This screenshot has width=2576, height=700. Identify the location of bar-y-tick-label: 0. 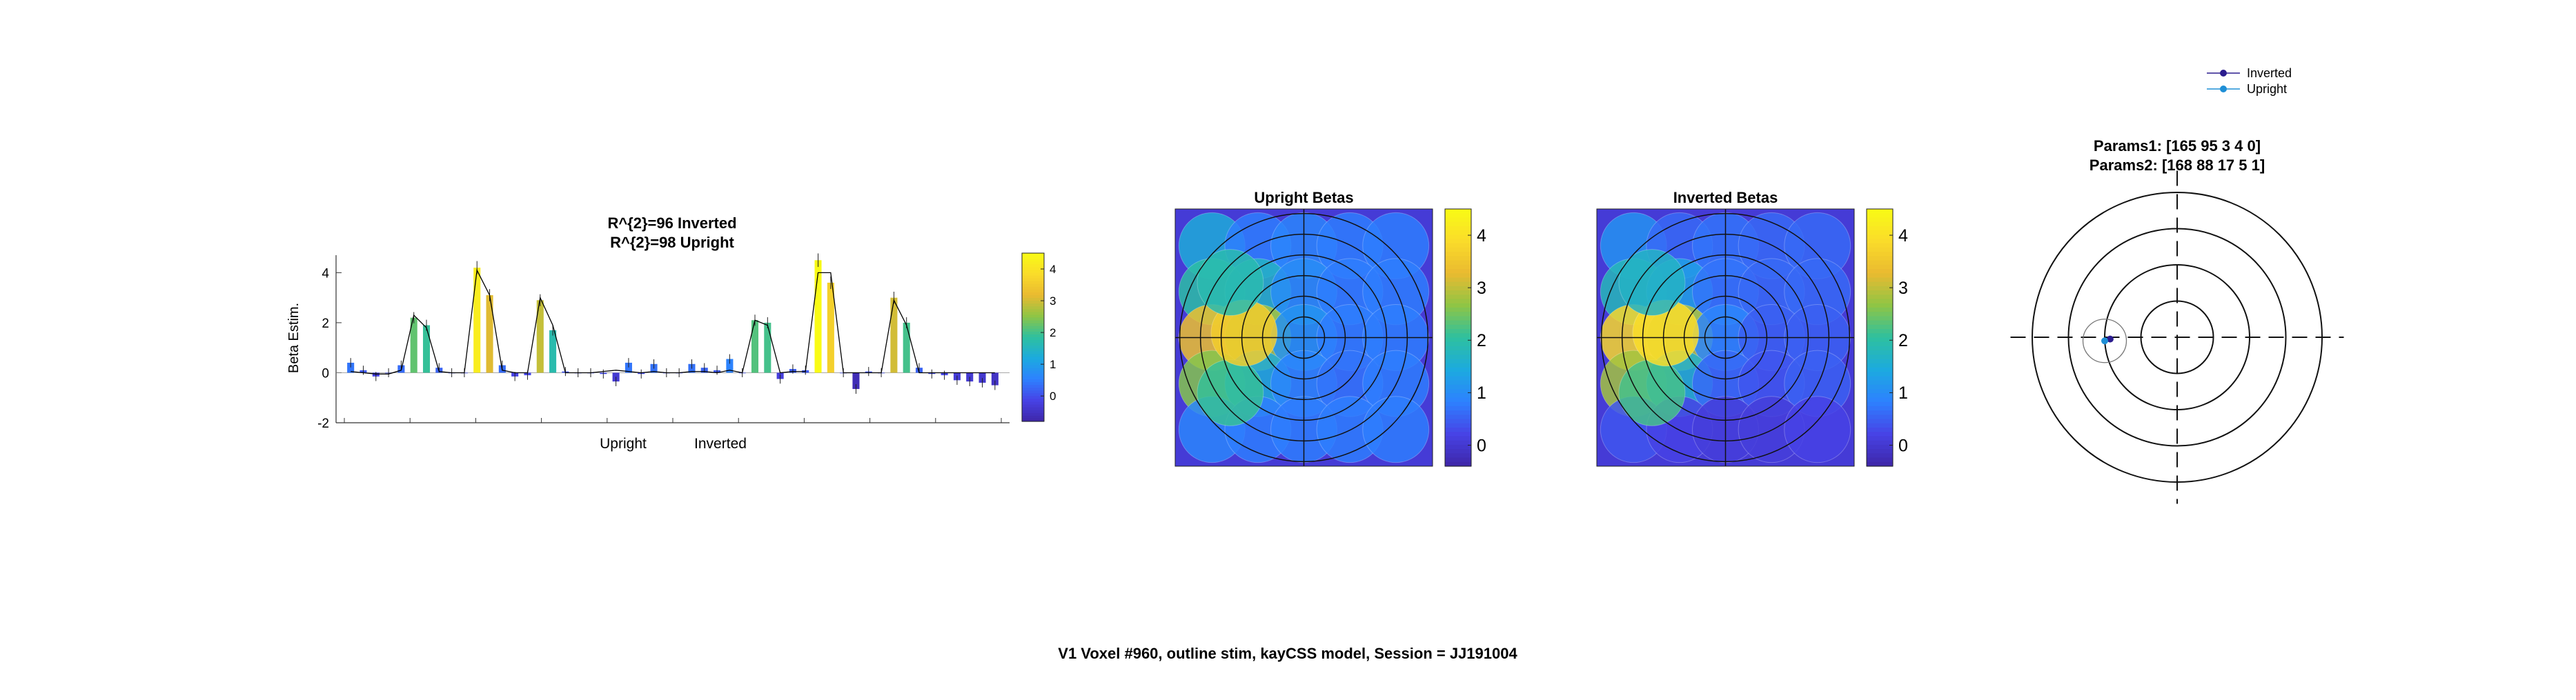
(325, 373).